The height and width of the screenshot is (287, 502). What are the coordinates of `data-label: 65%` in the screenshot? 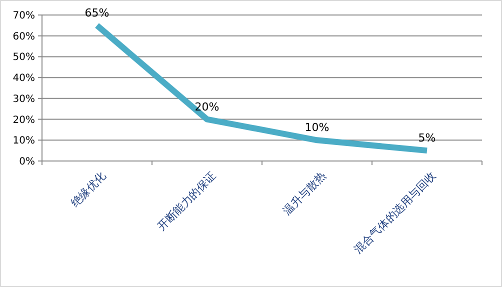 It's located at (97, 13).